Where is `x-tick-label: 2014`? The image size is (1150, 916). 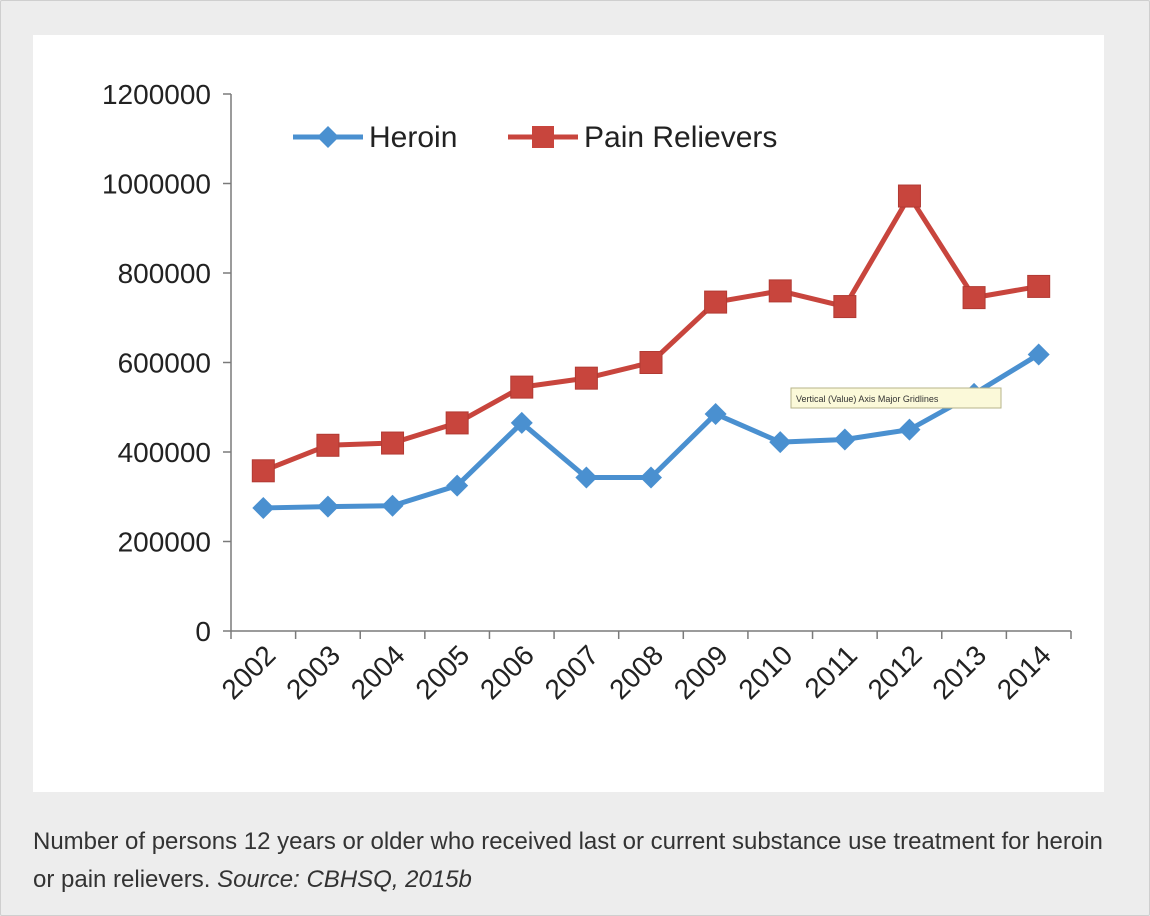
x-tick-label: 2014 is located at coordinates (1024, 672).